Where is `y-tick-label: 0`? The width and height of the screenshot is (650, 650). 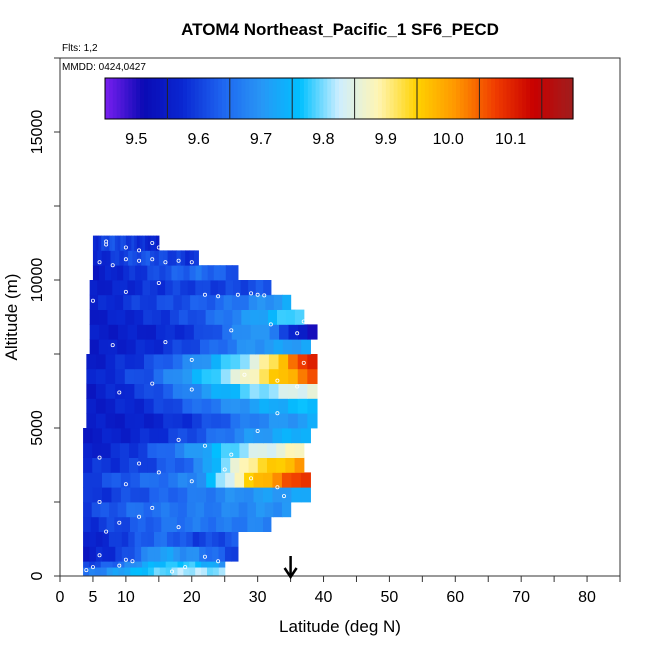
y-tick-label: 0 is located at coordinates (37, 575).